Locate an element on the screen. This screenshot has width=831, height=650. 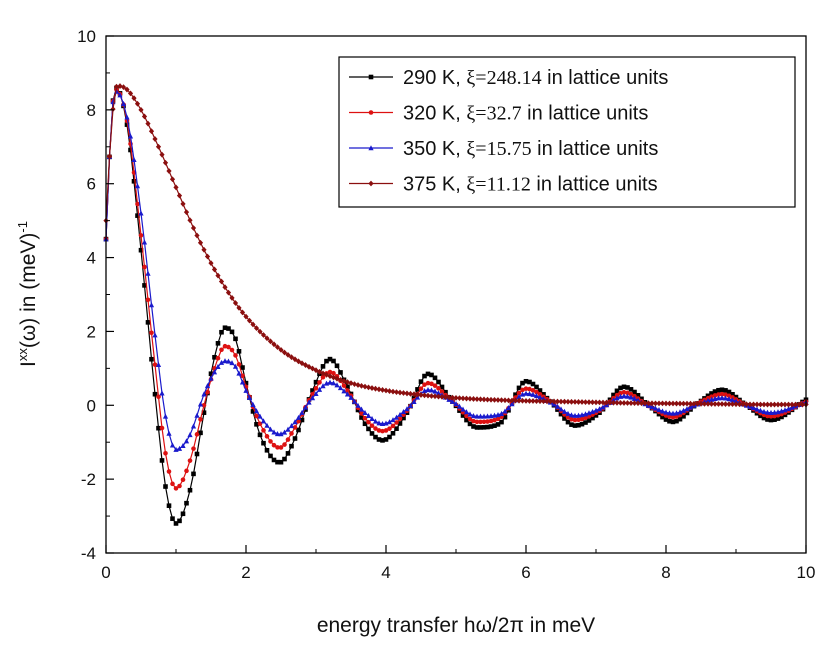
y-tick-label-3: 2 is located at coordinates (91, 331).